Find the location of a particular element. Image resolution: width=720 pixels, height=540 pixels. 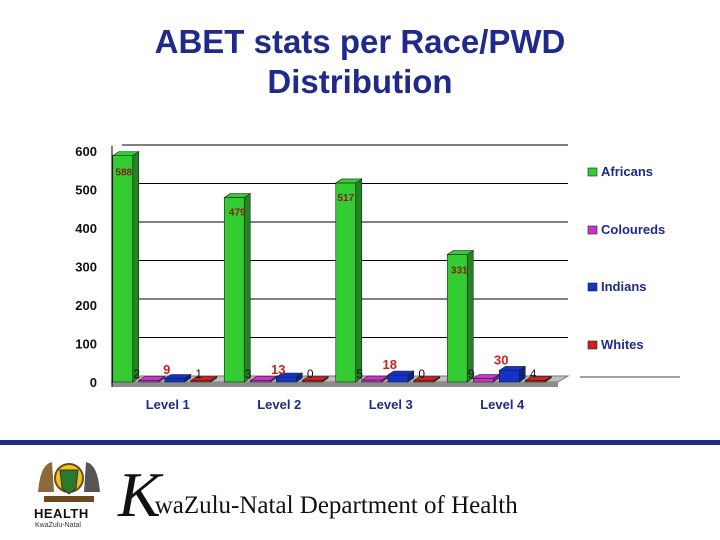

x-tick-label: Level 1 is located at coordinates (168, 404).